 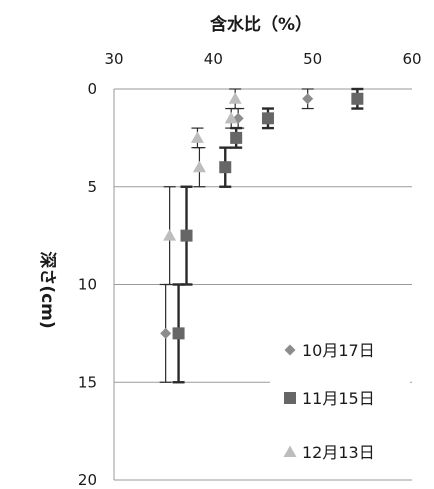 What do you see at coordinates (170, 235) in the screenshot?
I see `marker-s2-p4` at bounding box center [170, 235].